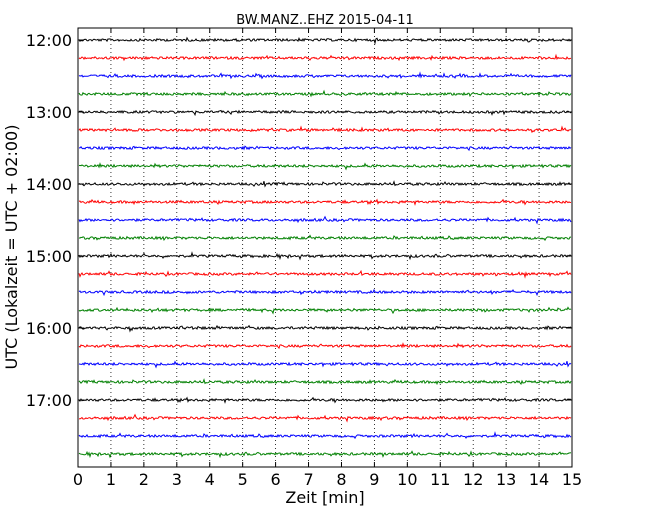  I want to click on x-tick-label-10: 10, so click(407, 479).